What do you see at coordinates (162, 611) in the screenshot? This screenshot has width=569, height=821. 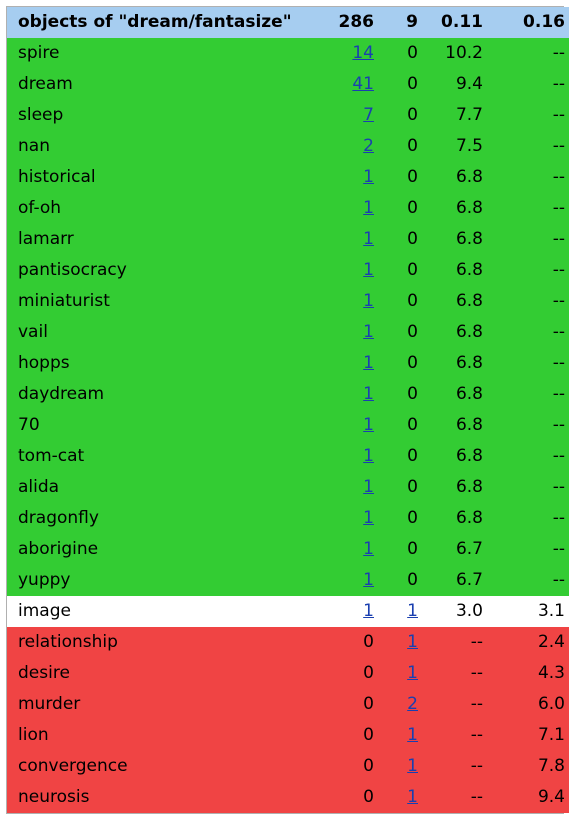 I see `collocate-word: image` at bounding box center [162, 611].